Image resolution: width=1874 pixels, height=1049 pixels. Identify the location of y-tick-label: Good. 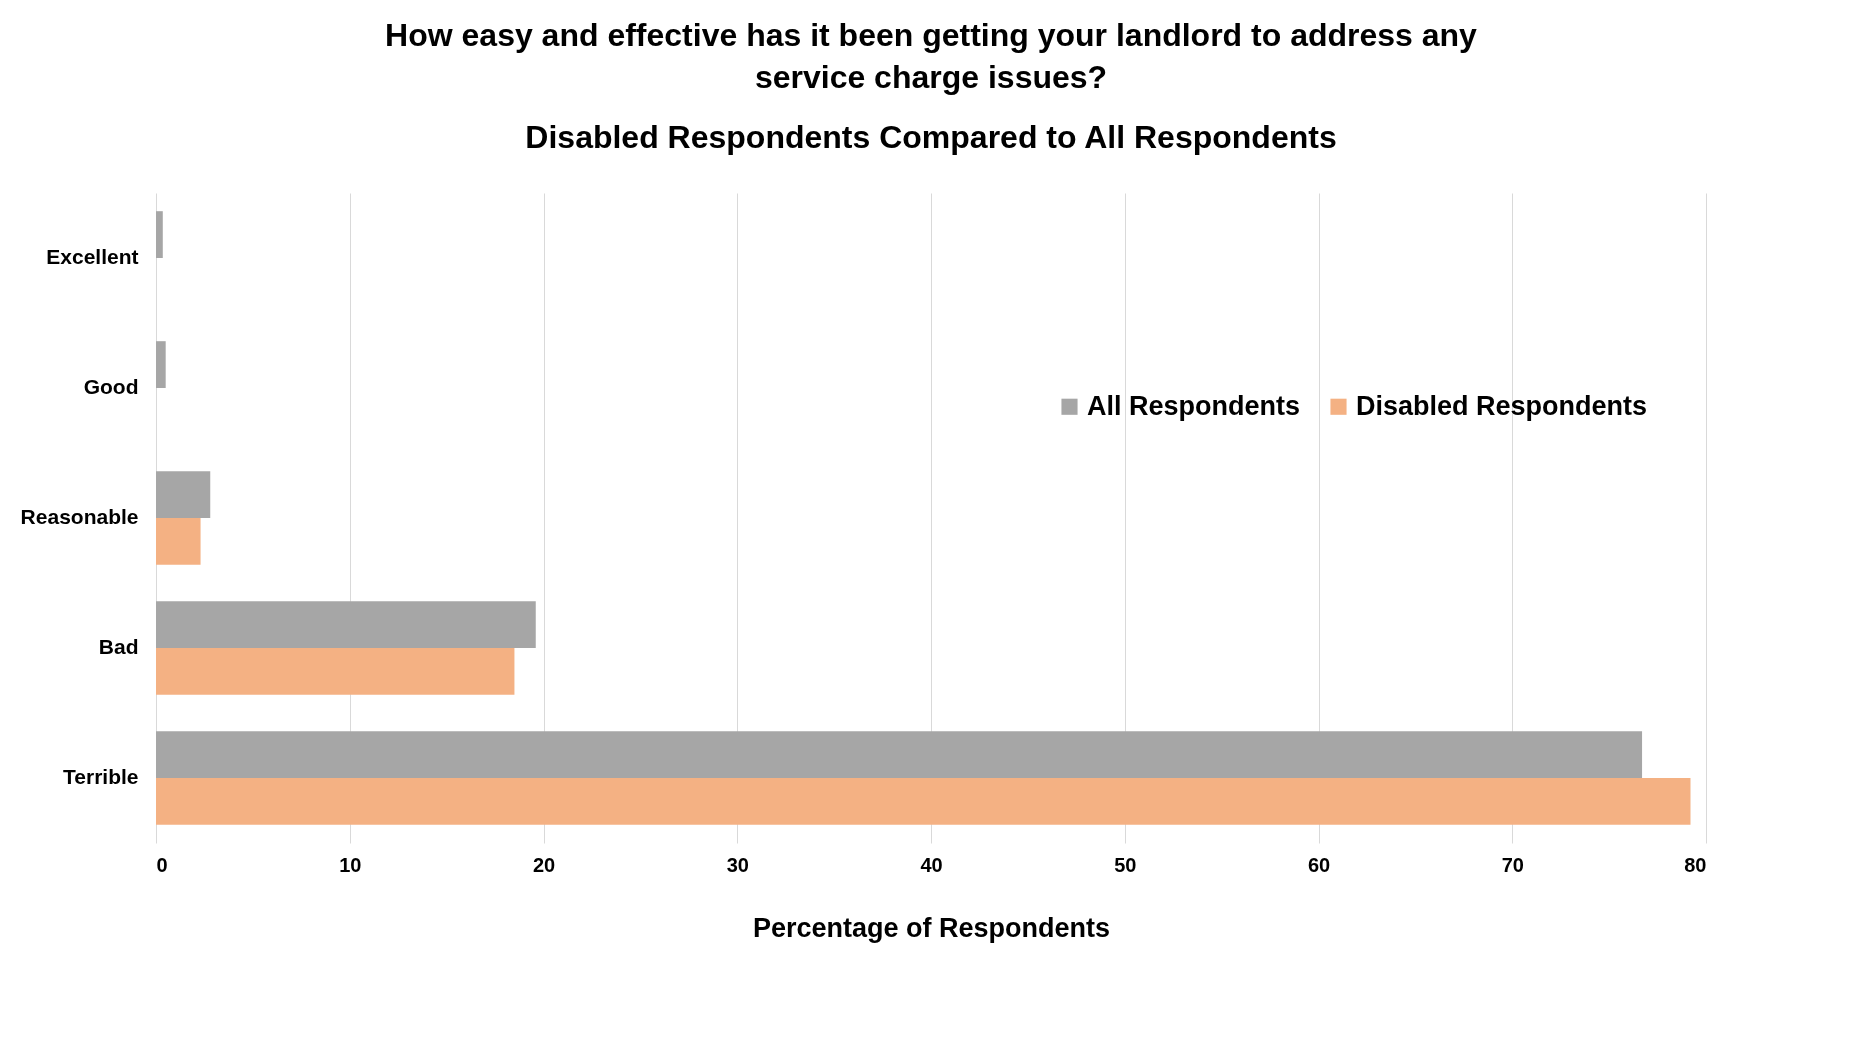
(111, 386).